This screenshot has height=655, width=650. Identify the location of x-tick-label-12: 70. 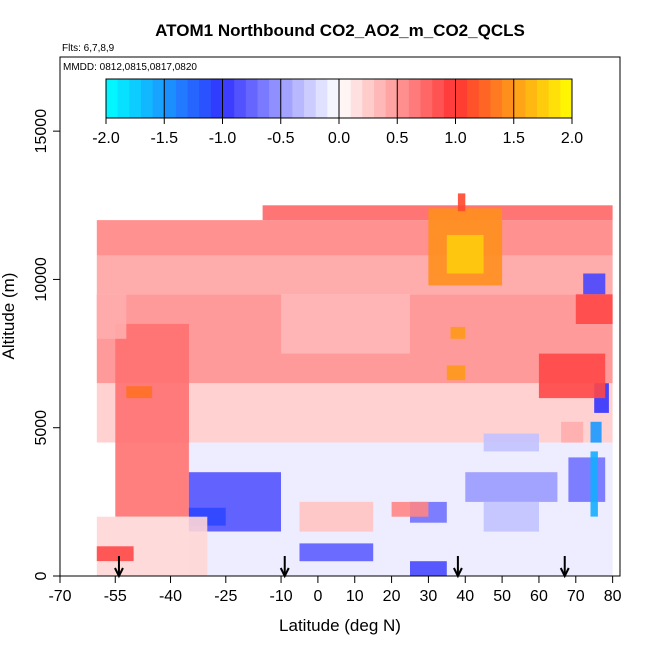
(576, 596).